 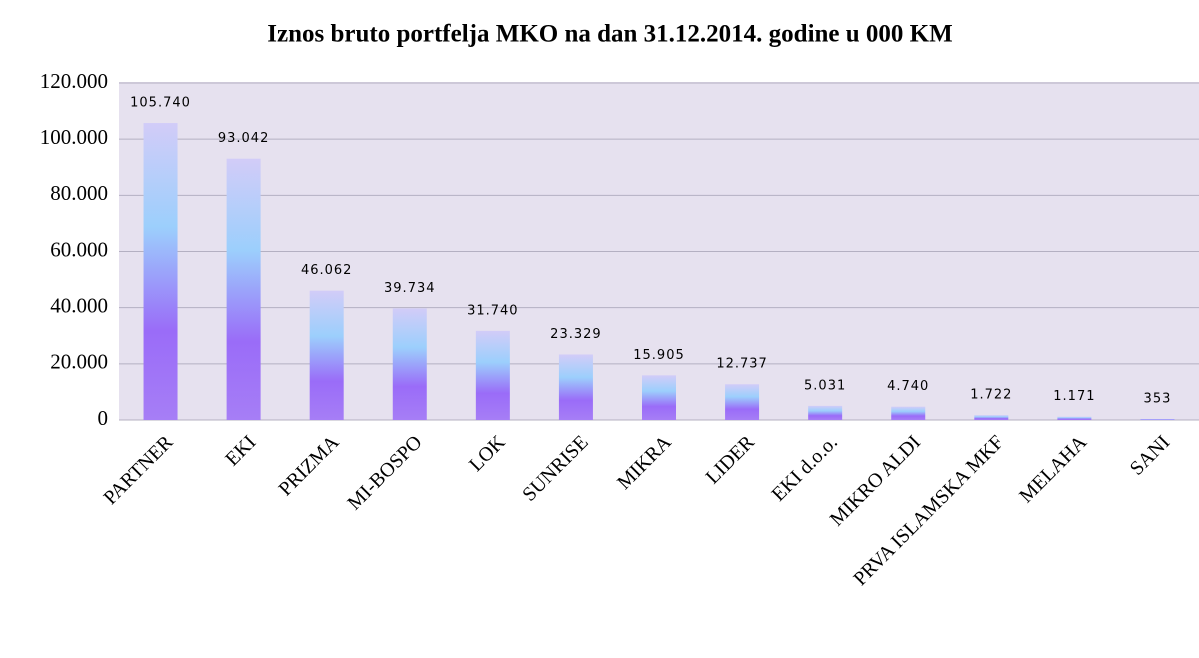 What do you see at coordinates (1158, 399) in the screenshot?
I see `value-label: 353` at bounding box center [1158, 399].